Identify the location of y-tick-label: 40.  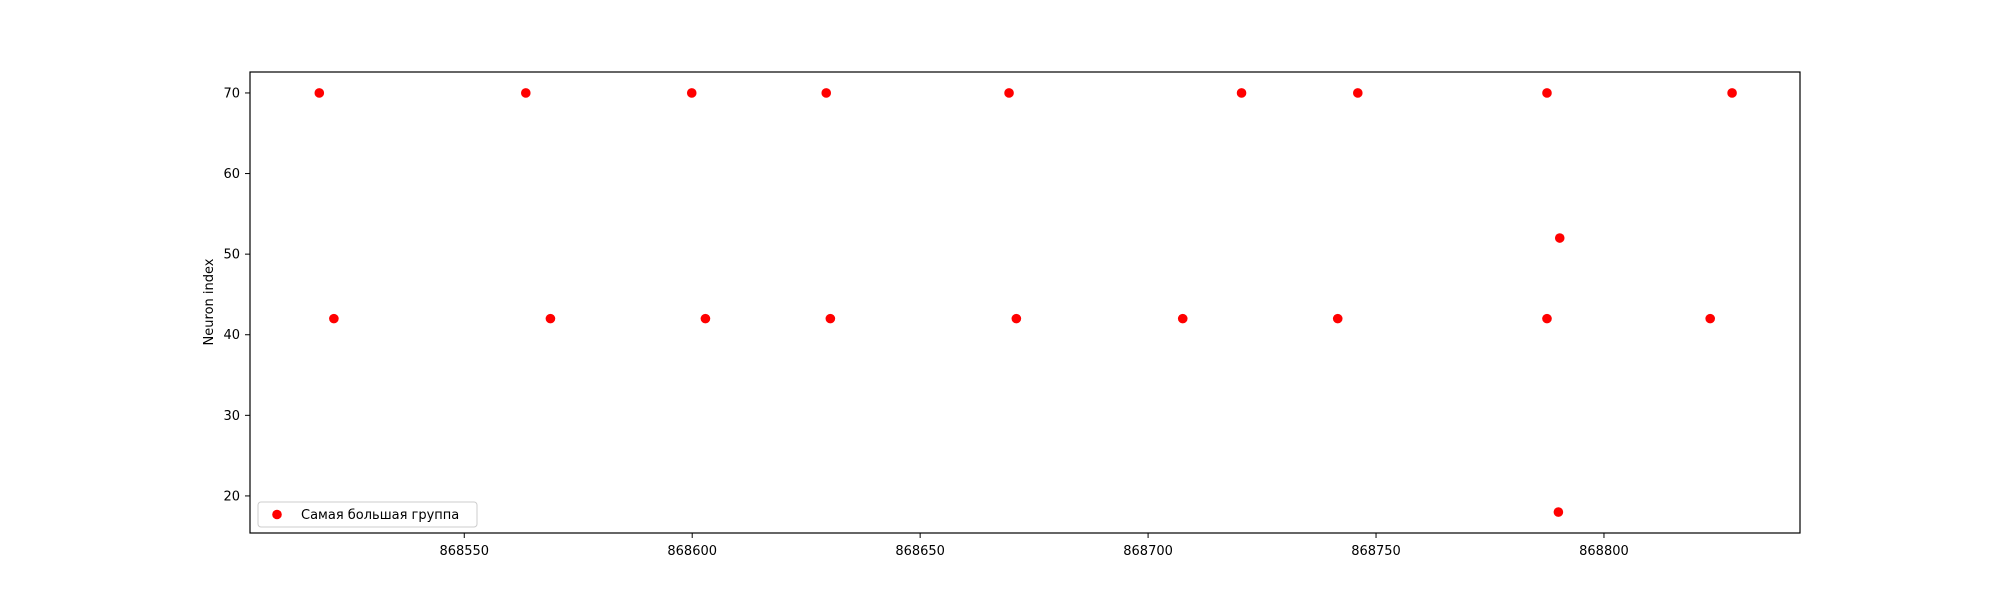
(231, 335).